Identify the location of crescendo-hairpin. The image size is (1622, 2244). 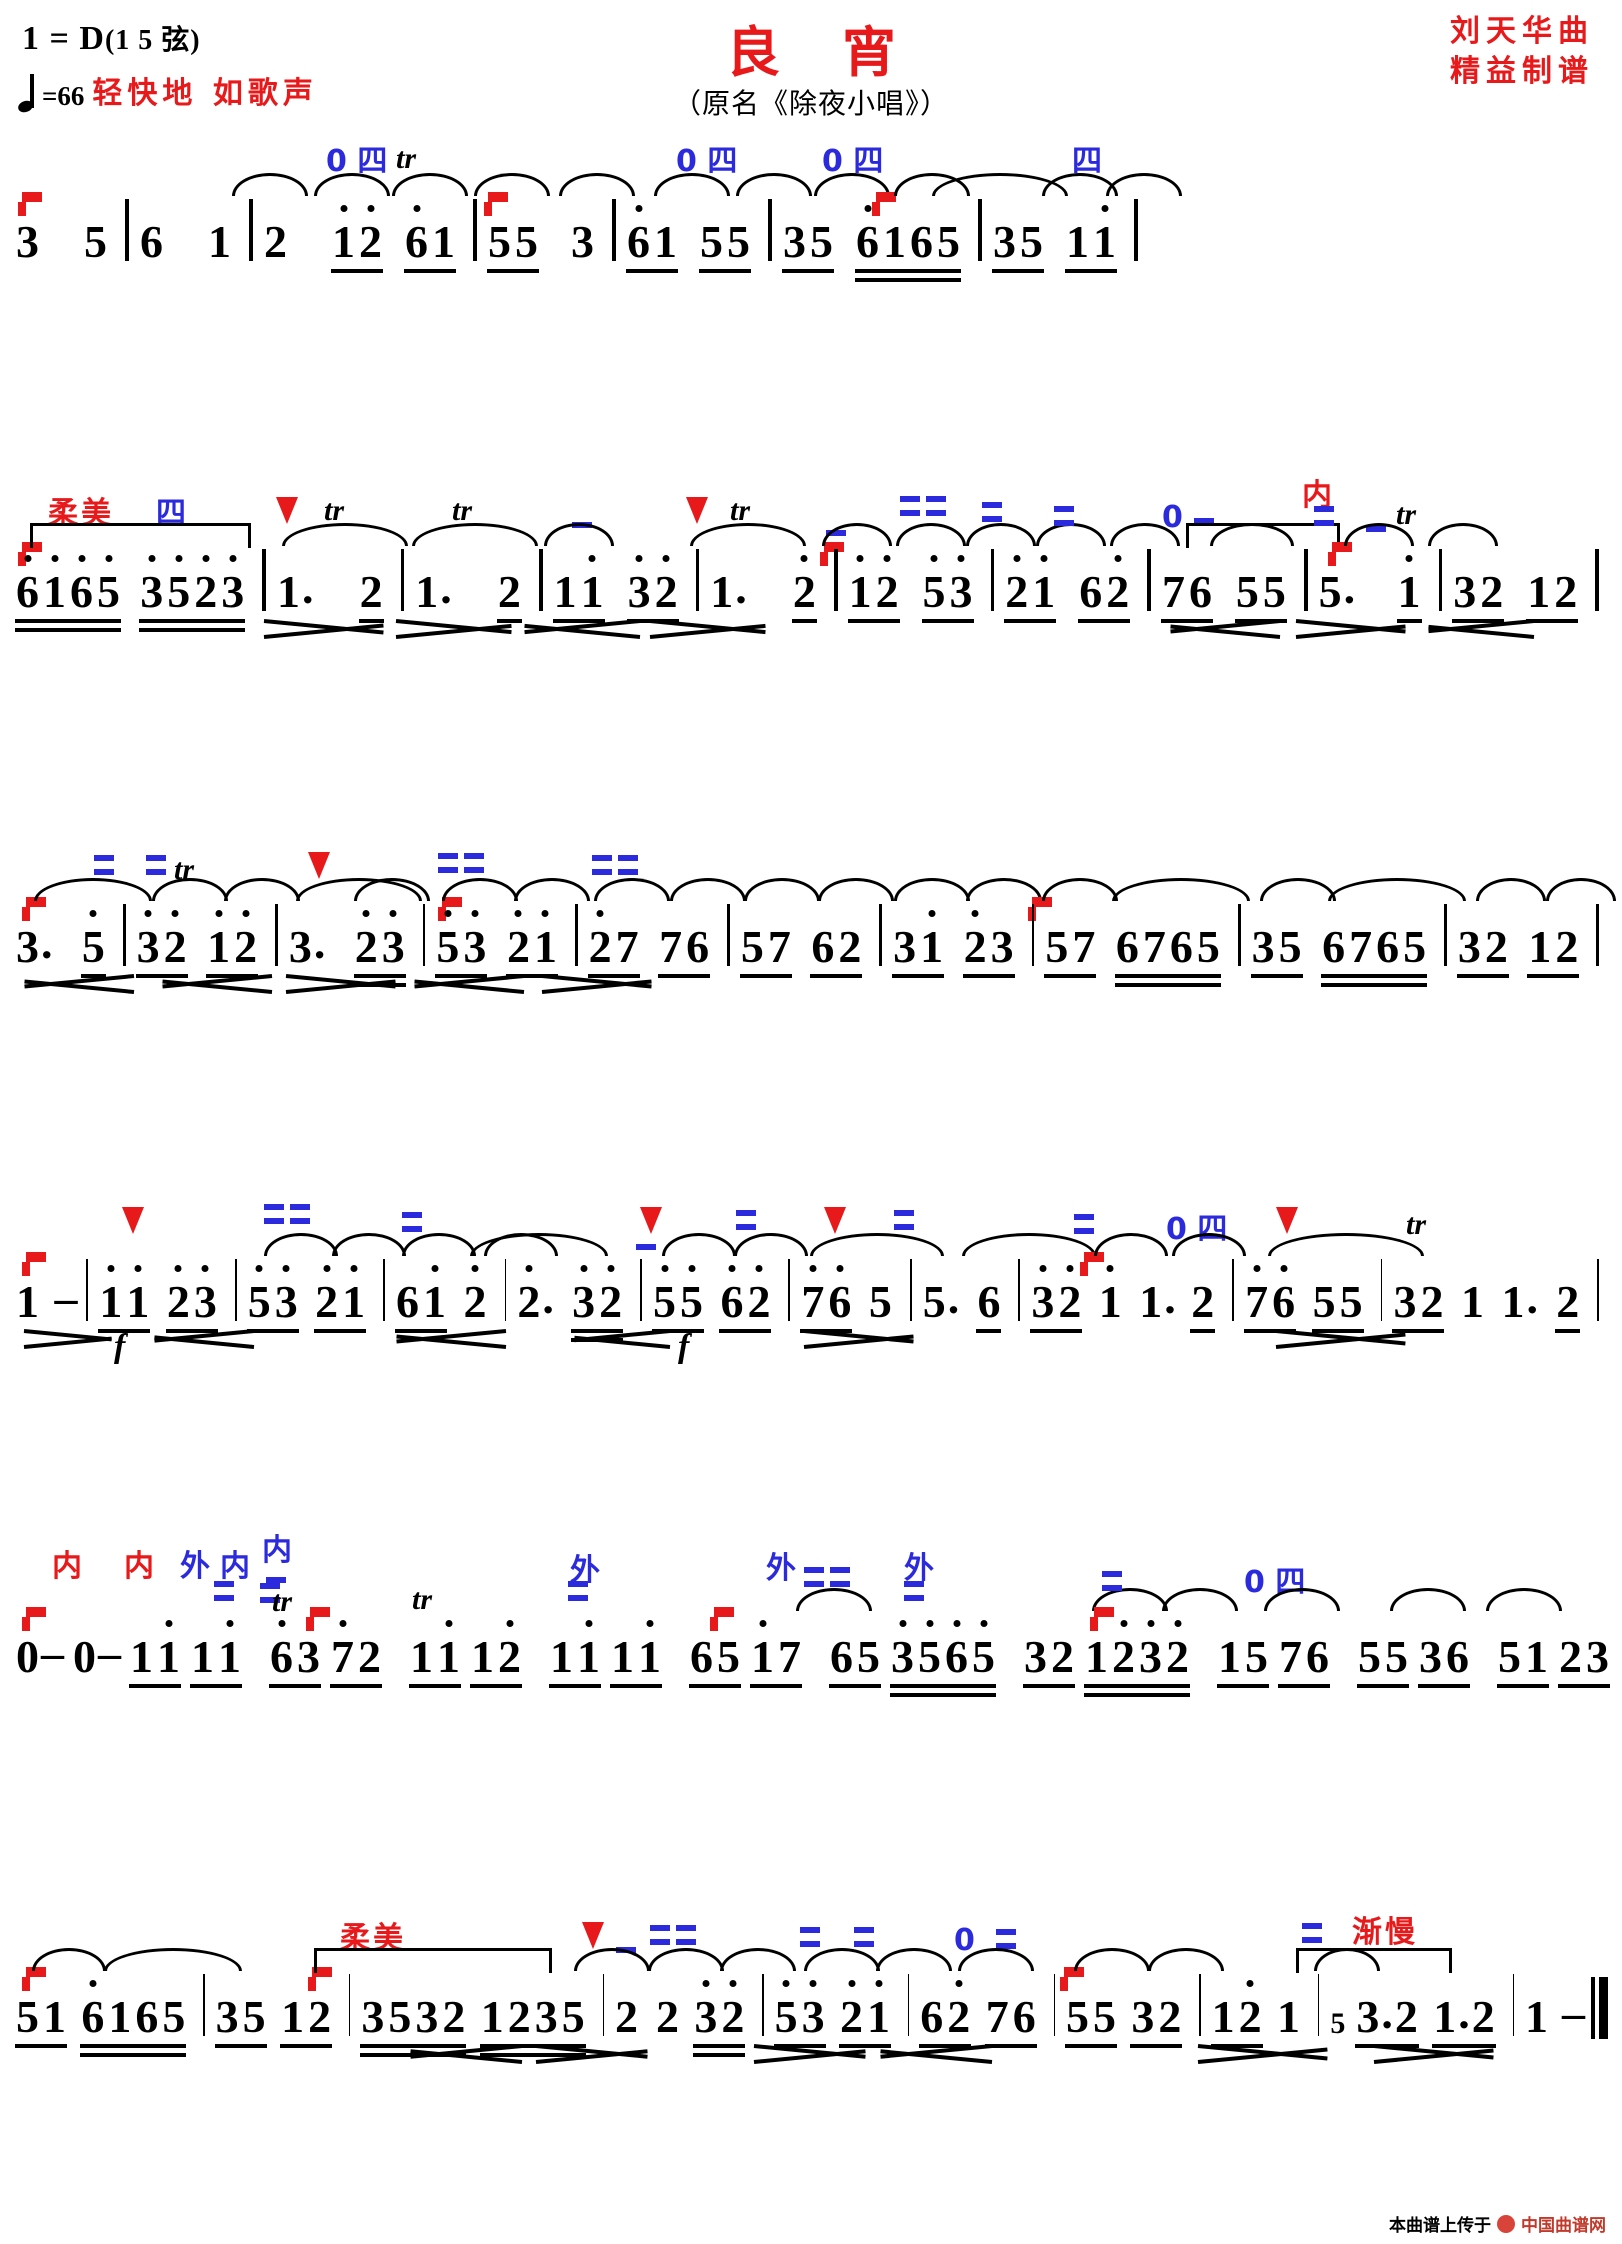
(217, 984).